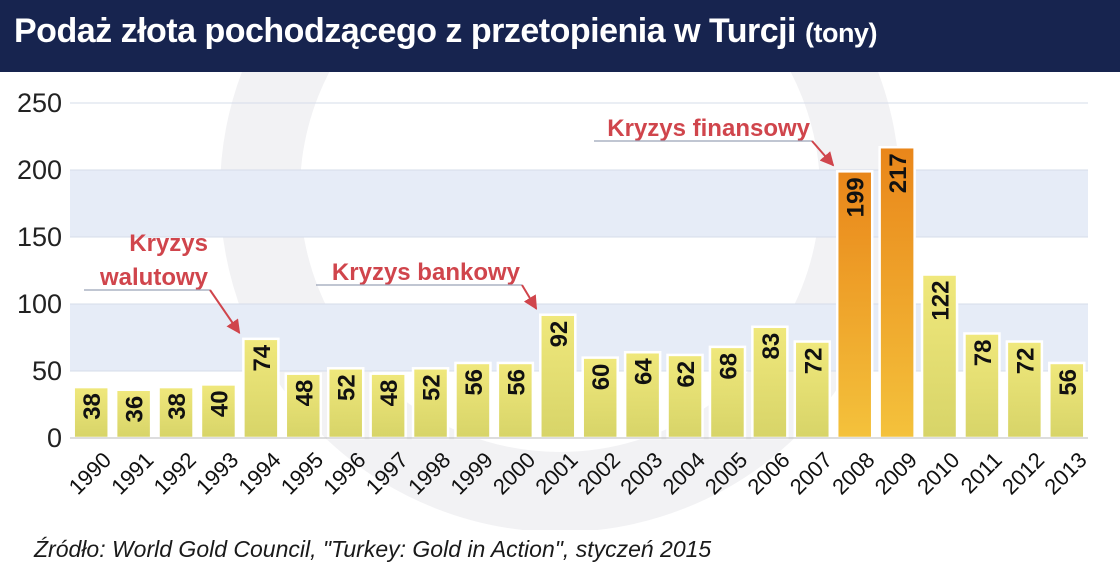 This screenshot has width=1120, height=584. Describe the element at coordinates (896, 473) in the screenshot. I see `x-tick-label: 2009` at that location.